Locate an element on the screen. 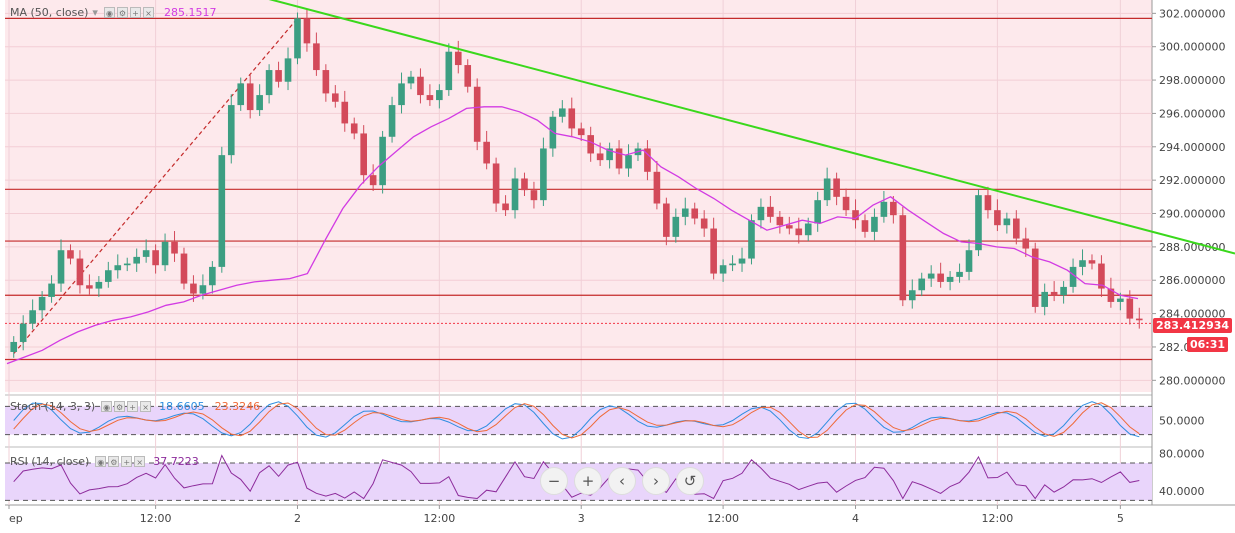  y-tick-label: 286.000000 is located at coordinates (1192, 280).